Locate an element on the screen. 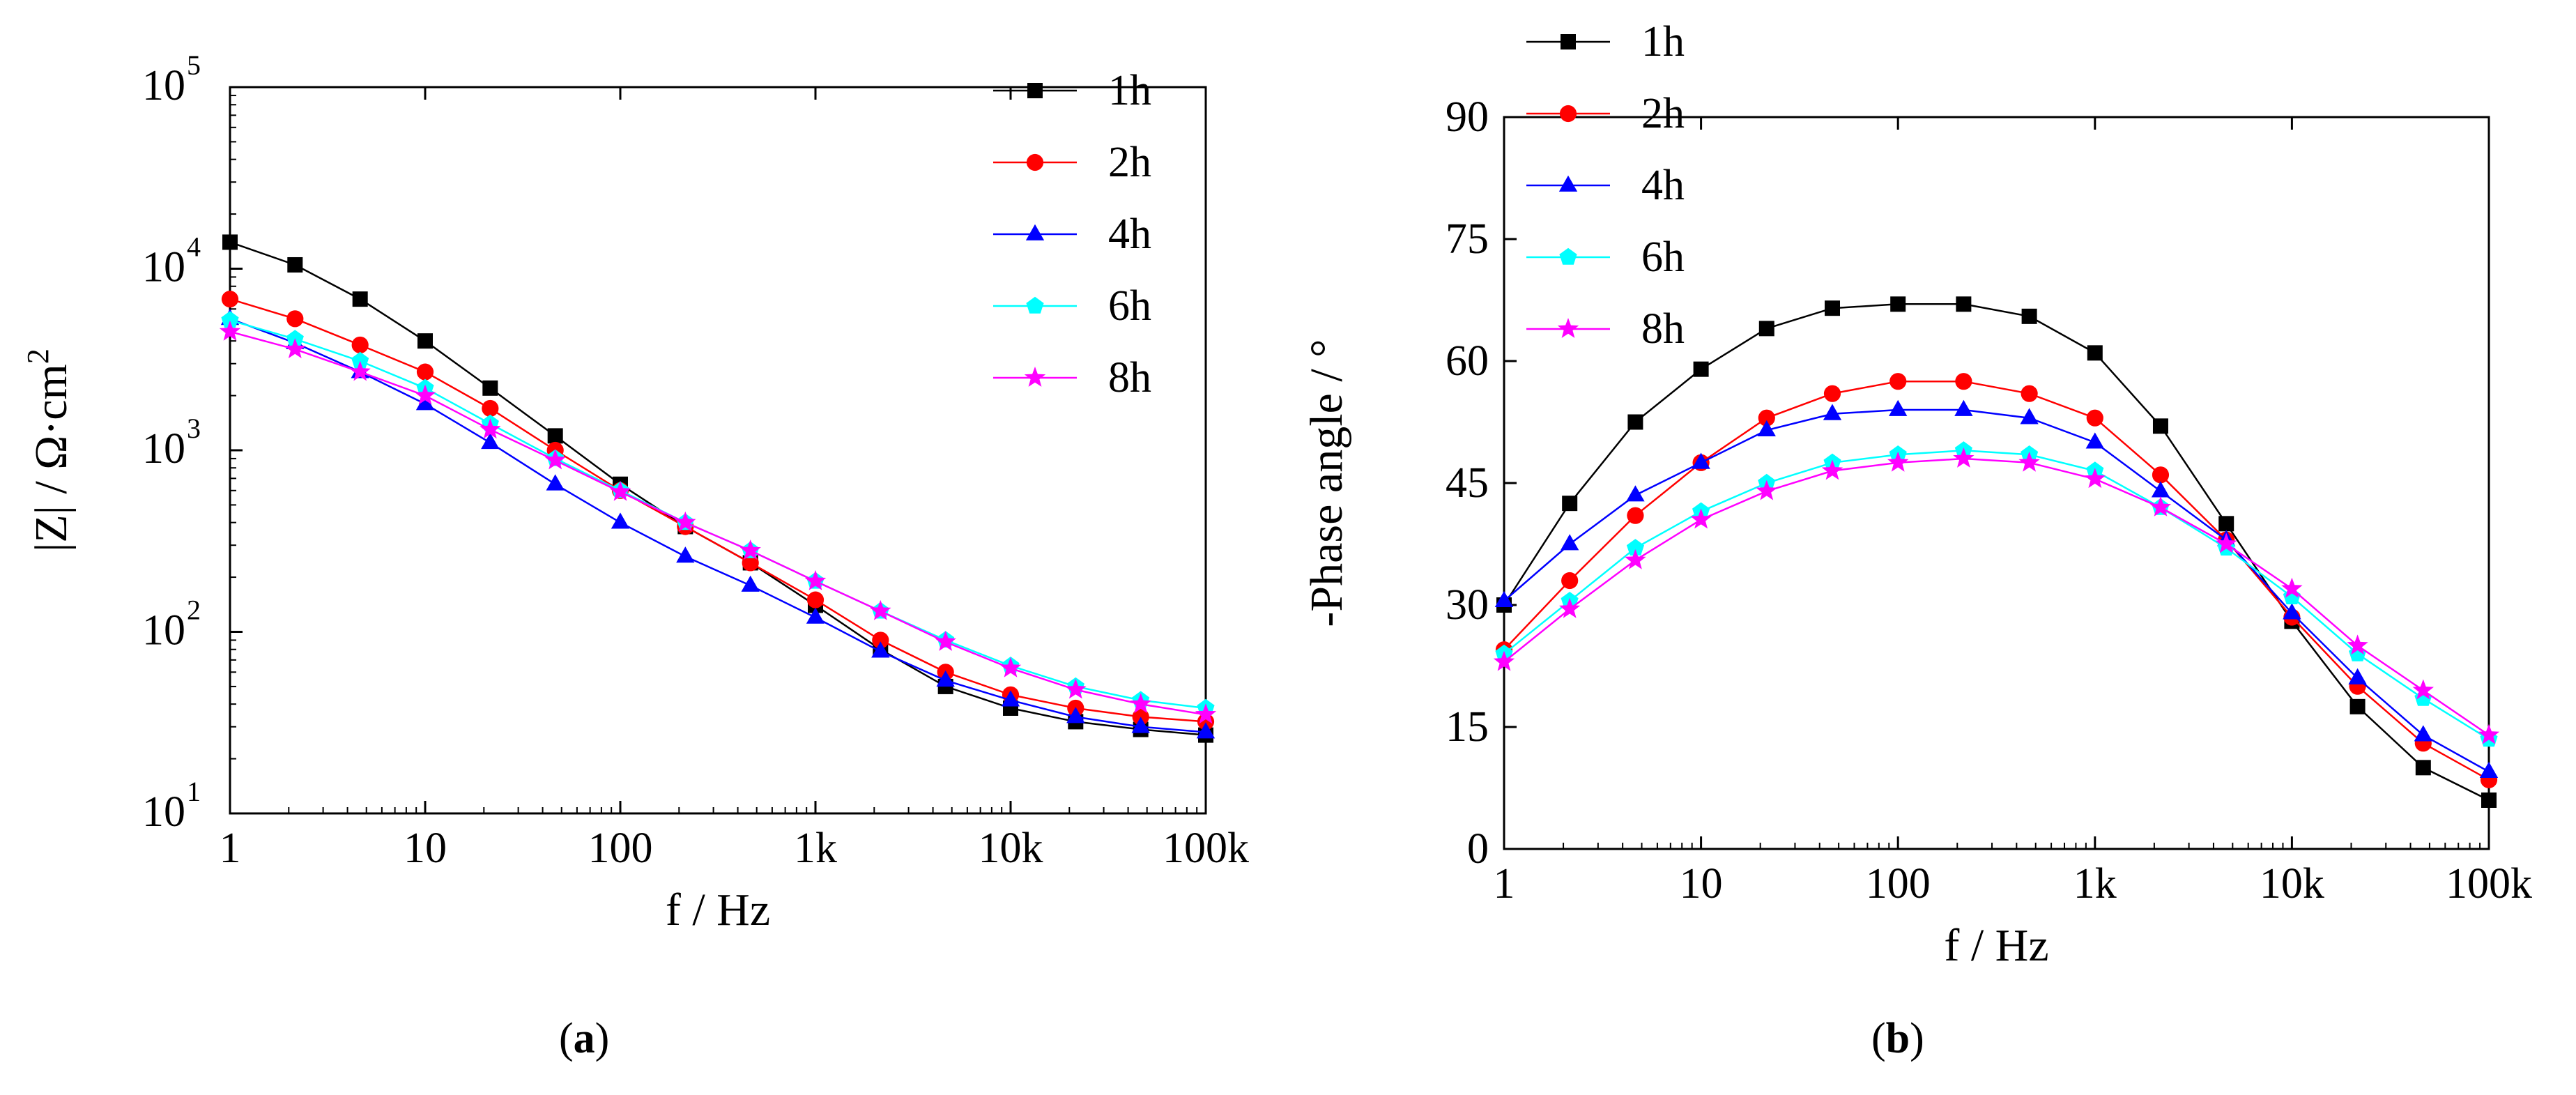 The width and height of the screenshot is (2576, 1095). series-line-6h is located at coordinates (1996, 595).